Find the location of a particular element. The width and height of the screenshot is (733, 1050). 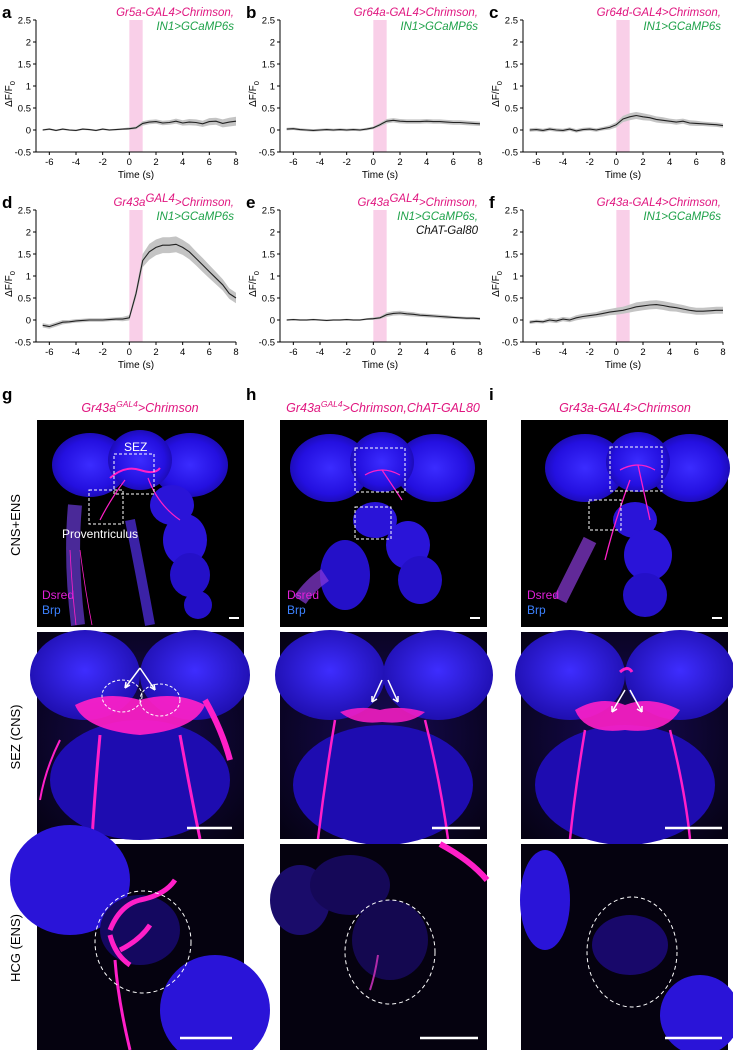

image-g-sez is located at coordinates (140, 735).